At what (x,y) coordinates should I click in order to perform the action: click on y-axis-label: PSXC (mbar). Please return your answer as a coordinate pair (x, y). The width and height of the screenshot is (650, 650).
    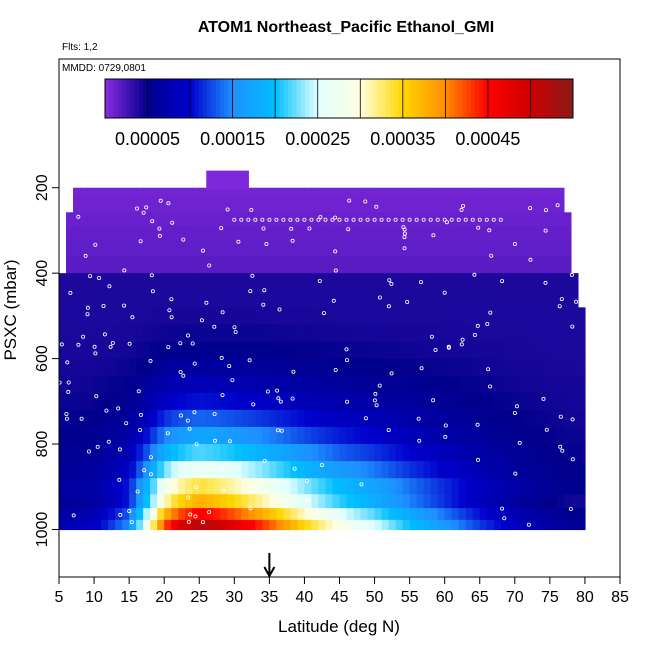
    Looking at the image, I should click on (10, 309).